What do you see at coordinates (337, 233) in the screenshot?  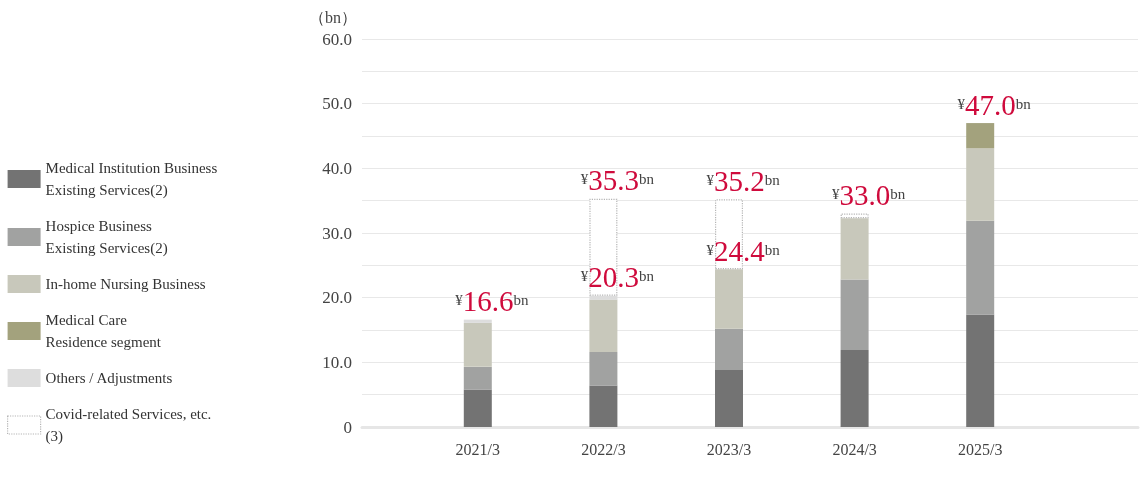 I see `y-tick-label: 30.0` at bounding box center [337, 233].